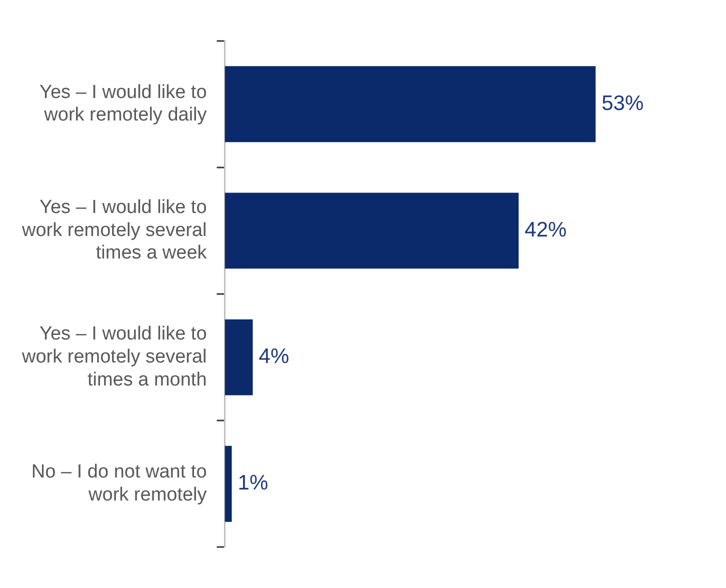 This screenshot has width=726, height=588. Describe the element at coordinates (119, 484) in the screenshot. I see `y-tick-label: No – I do not want to work remotely` at that location.